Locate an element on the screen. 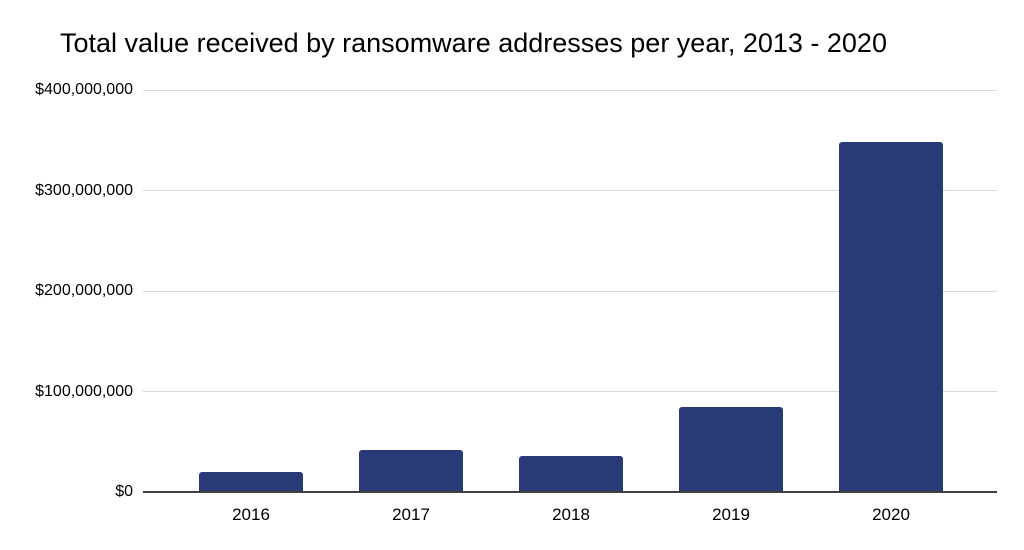  bar-2019 is located at coordinates (731, 449).